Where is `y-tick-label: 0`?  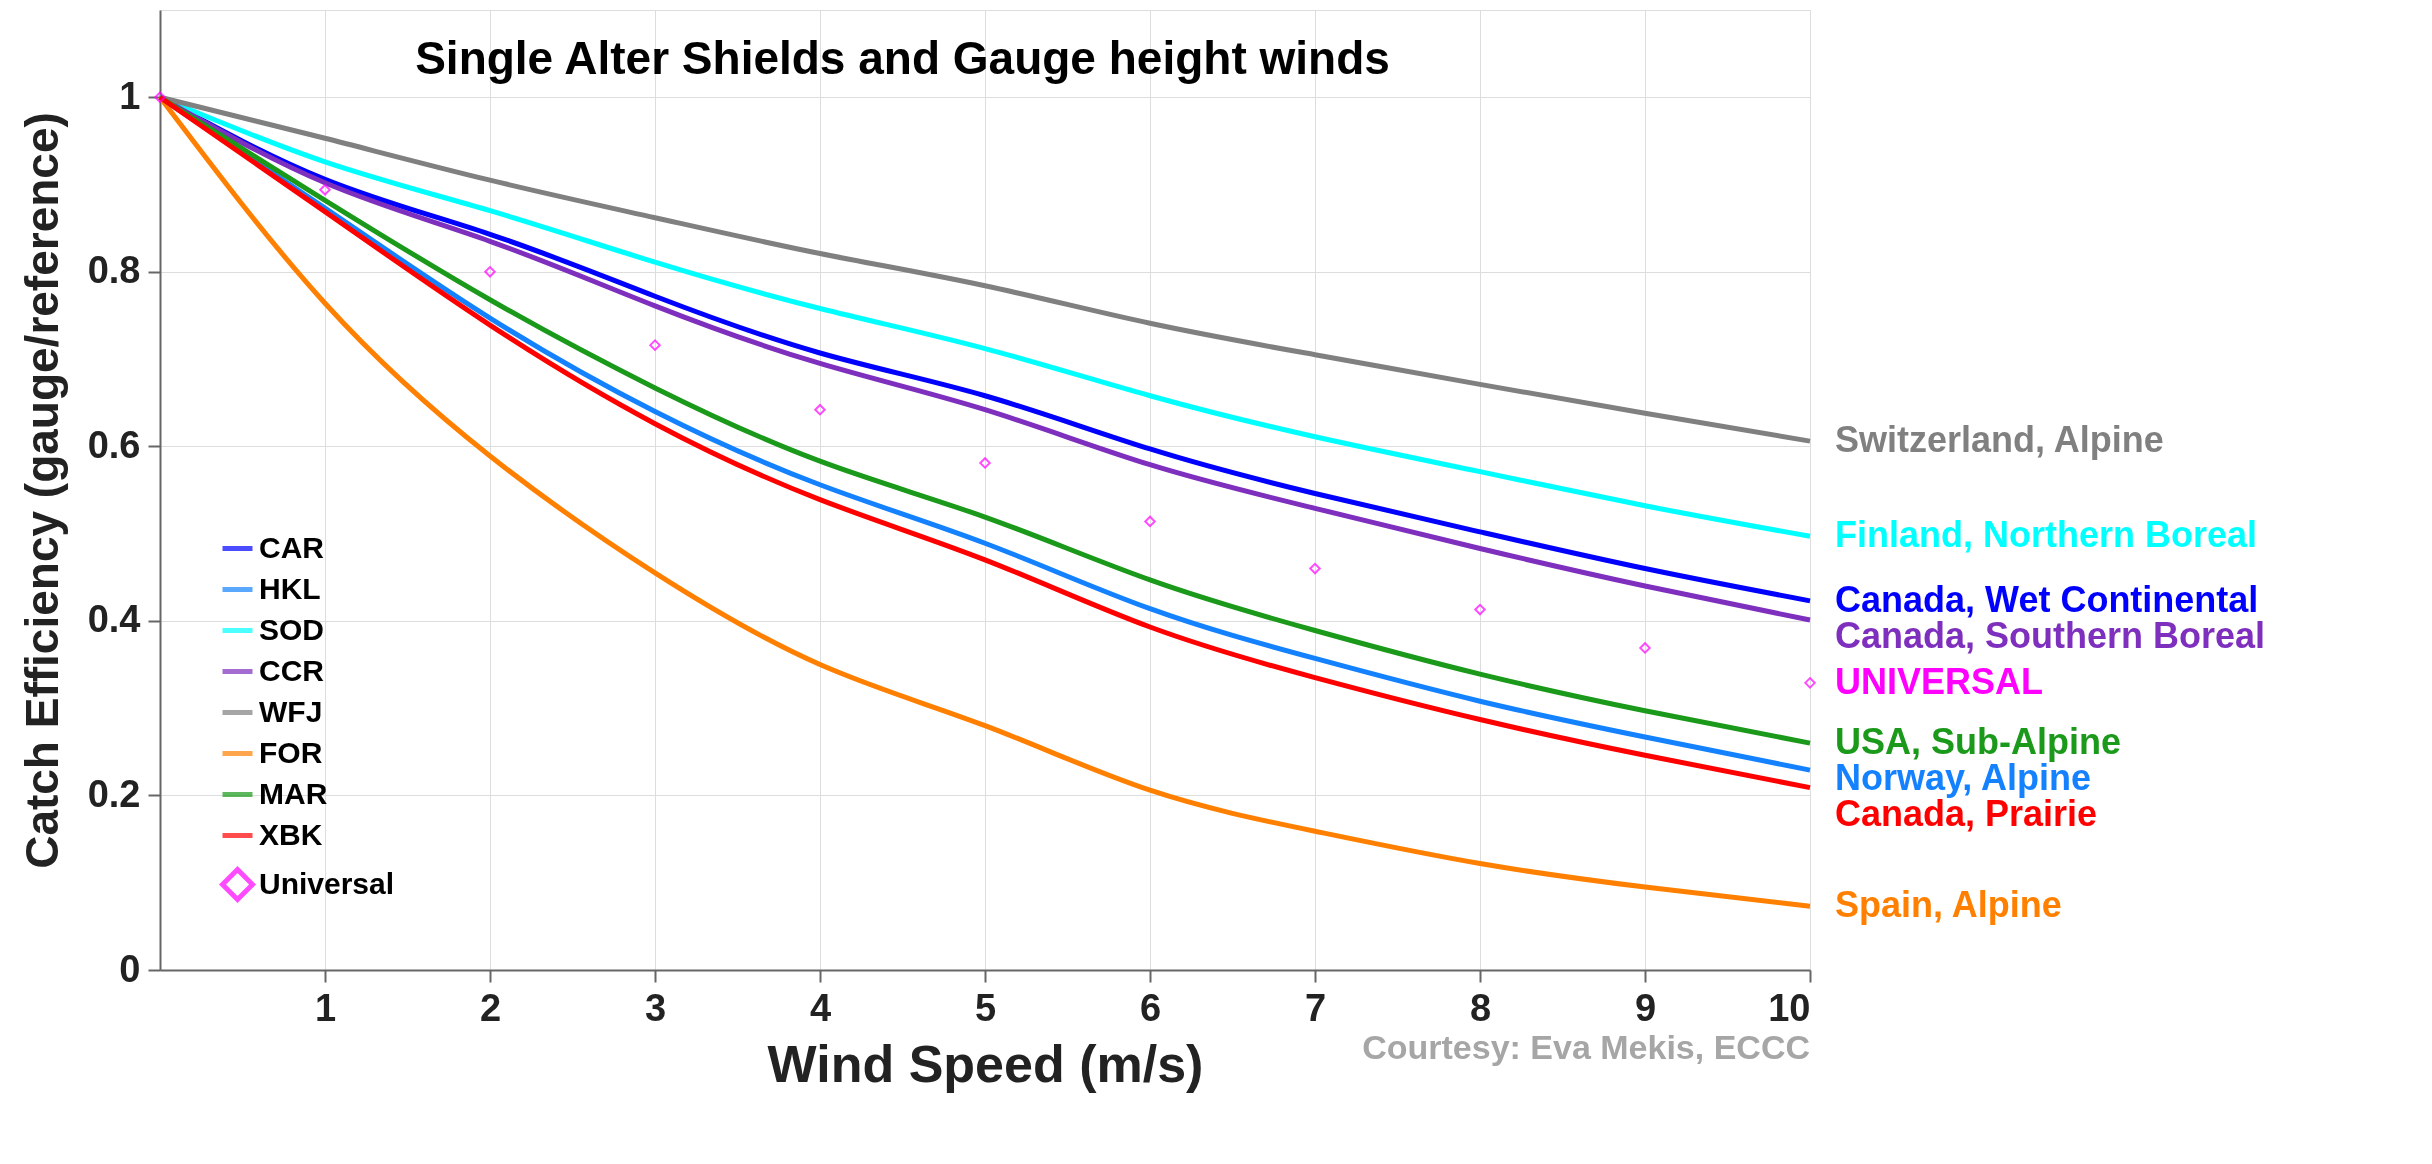 y-tick-label: 0 is located at coordinates (130, 968).